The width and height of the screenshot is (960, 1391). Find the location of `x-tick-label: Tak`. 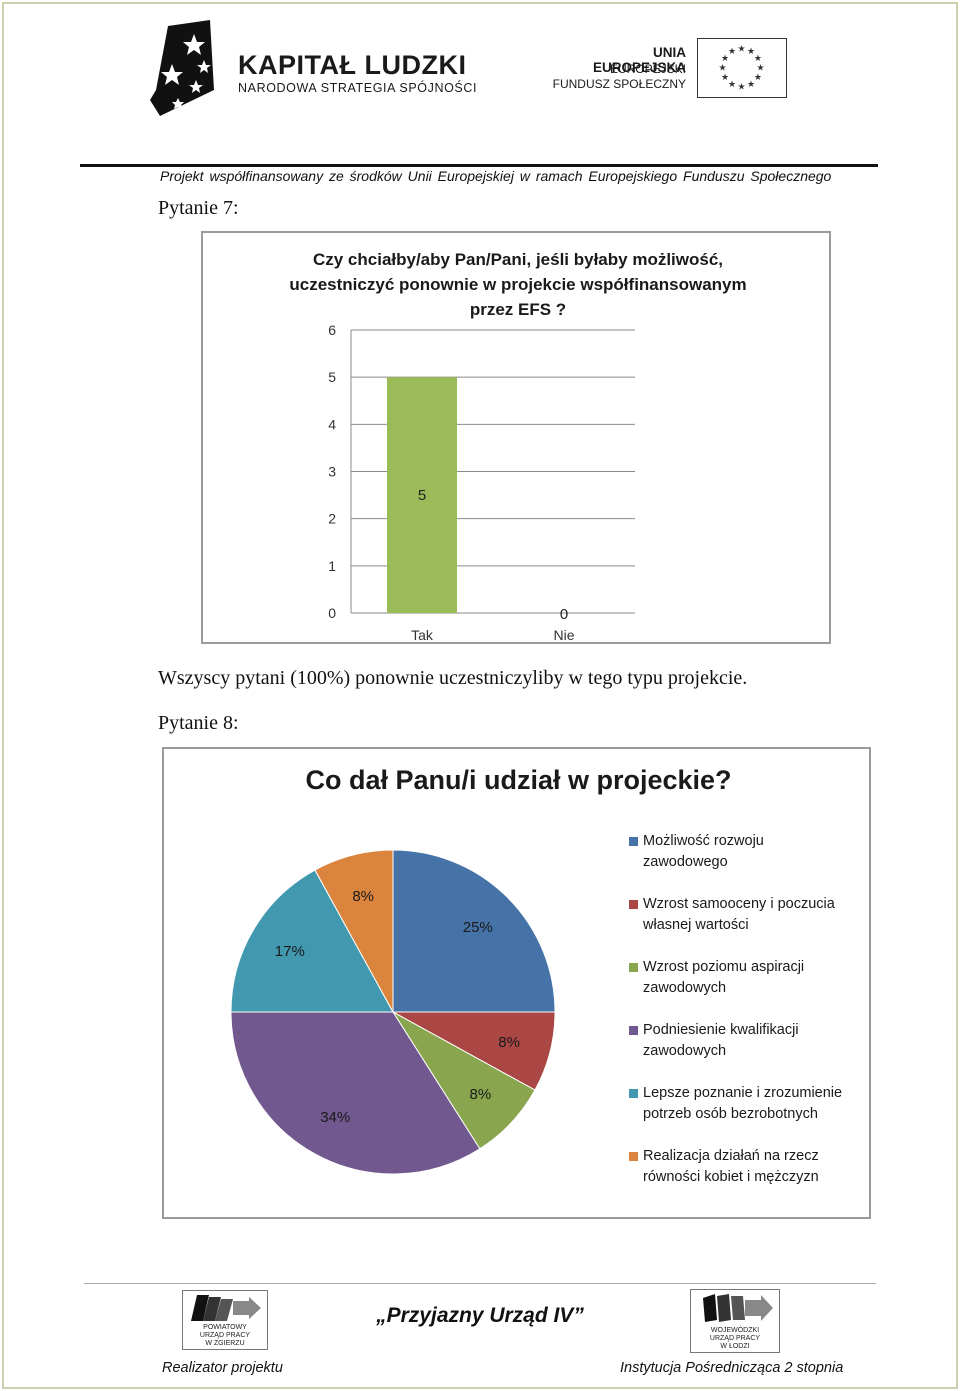

x-tick-label: Tak is located at coordinates (422, 634).